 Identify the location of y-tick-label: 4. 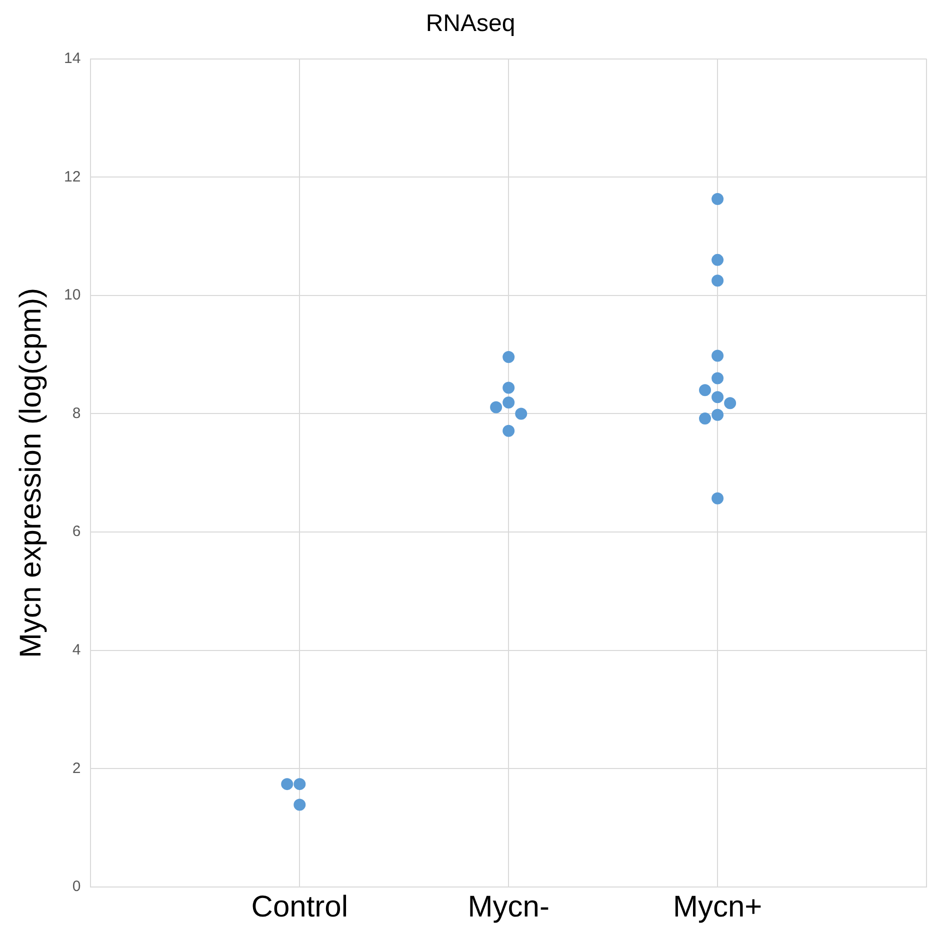
(76, 650).